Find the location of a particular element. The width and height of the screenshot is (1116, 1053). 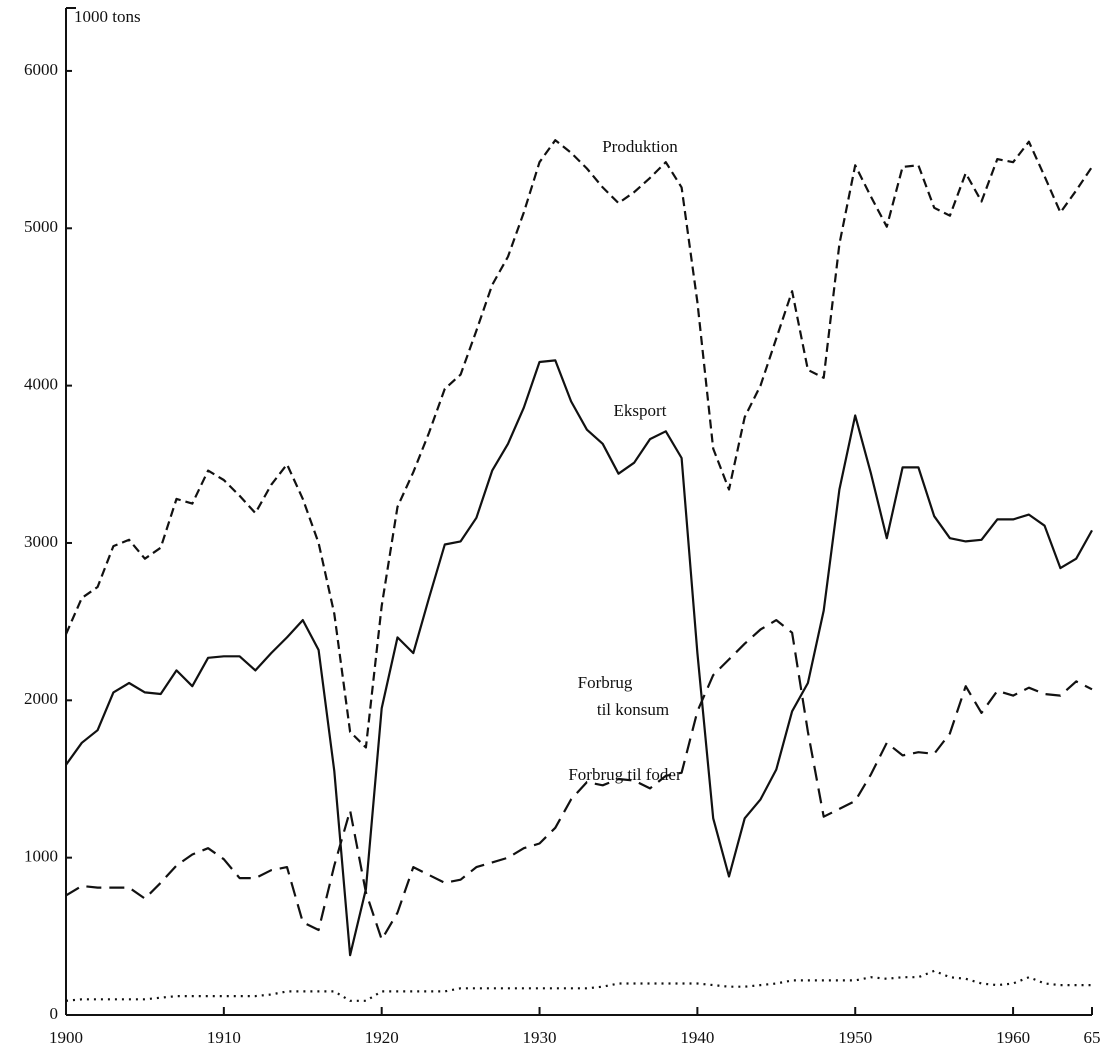

y-tick-label: 0 is located at coordinates (54, 1013).